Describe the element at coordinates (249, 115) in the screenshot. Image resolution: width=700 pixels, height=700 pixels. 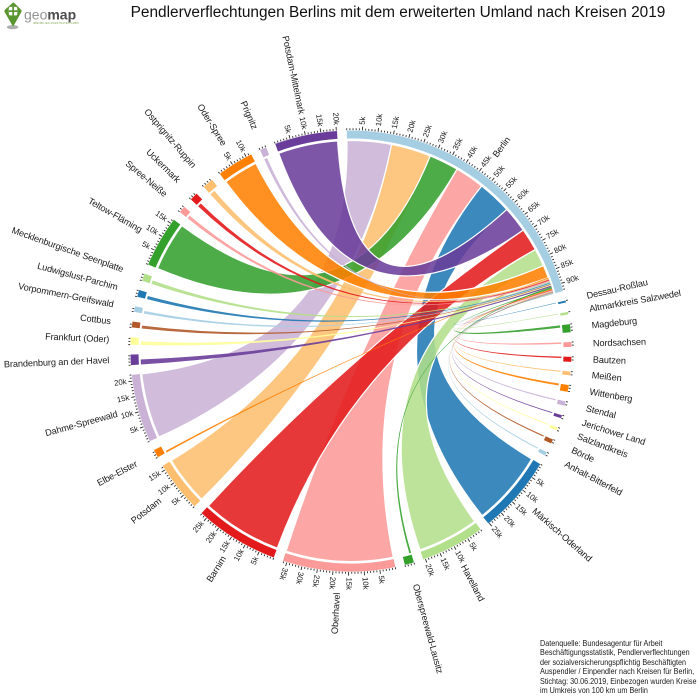
I see `svg-text: Prignitz` at that location.